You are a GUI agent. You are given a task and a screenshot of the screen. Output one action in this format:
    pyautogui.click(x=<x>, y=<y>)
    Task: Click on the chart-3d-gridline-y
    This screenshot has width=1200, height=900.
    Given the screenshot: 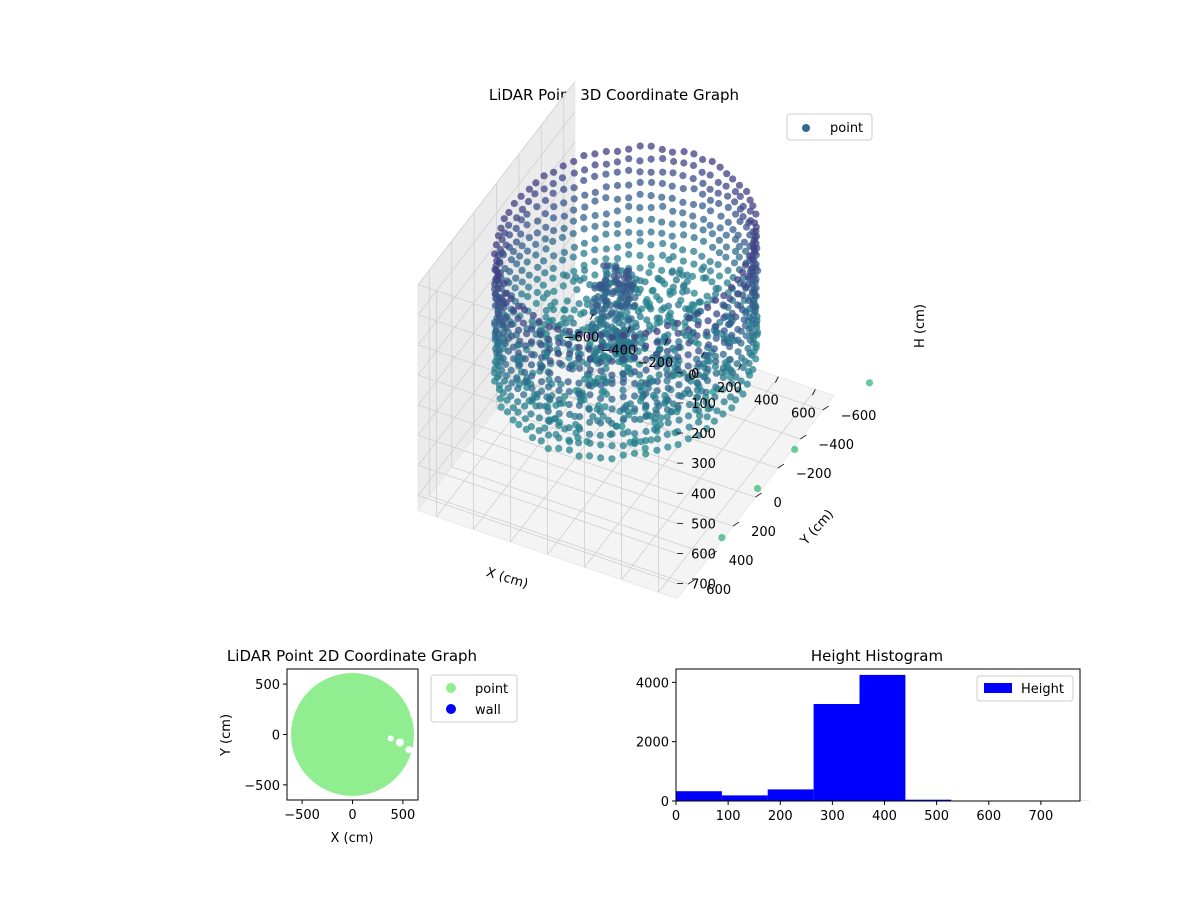 What is the action you would take?
    pyautogui.click(x=603, y=482)
    